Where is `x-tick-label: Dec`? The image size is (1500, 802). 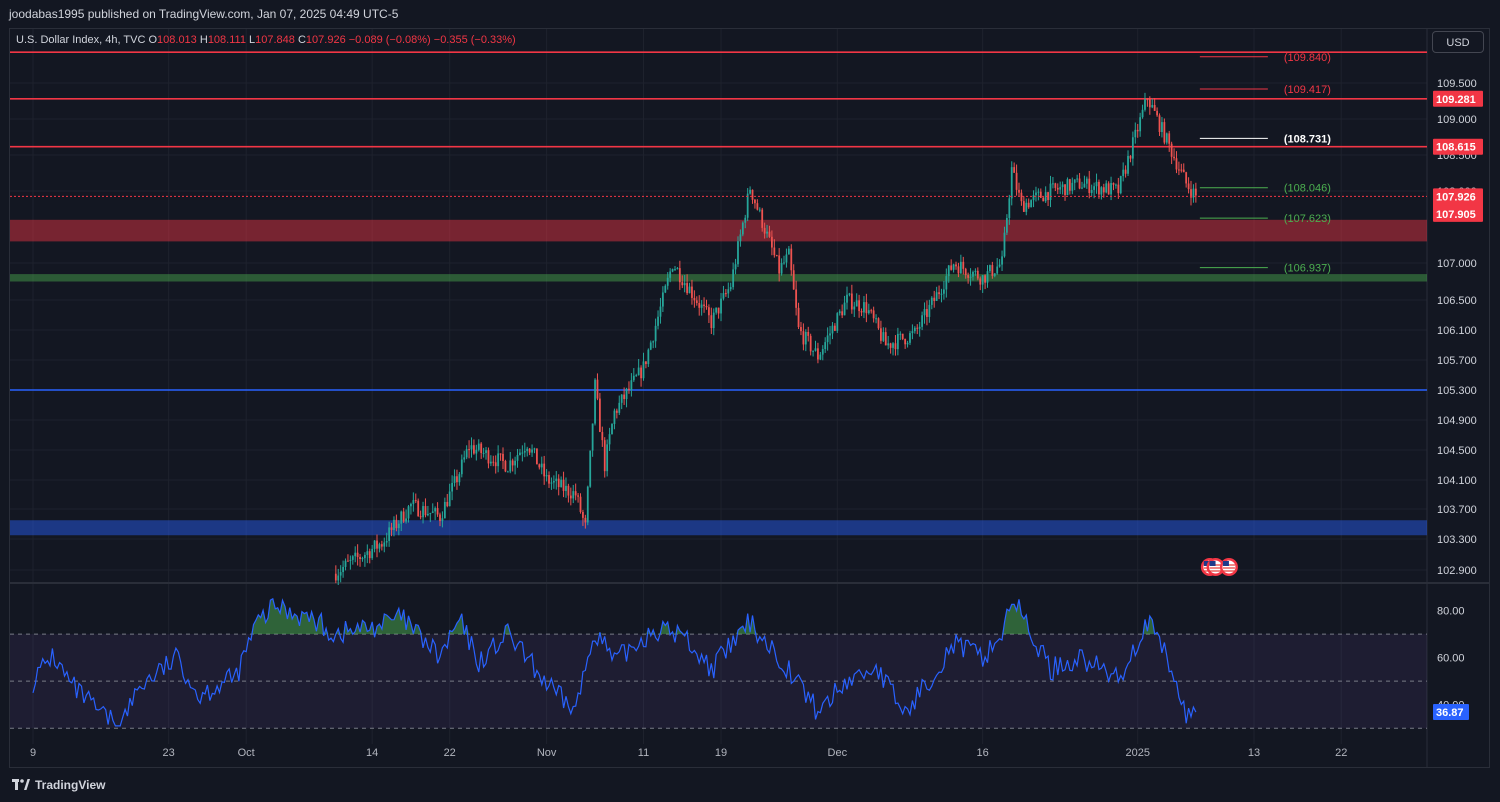
x-tick-label: Dec is located at coordinates (838, 753).